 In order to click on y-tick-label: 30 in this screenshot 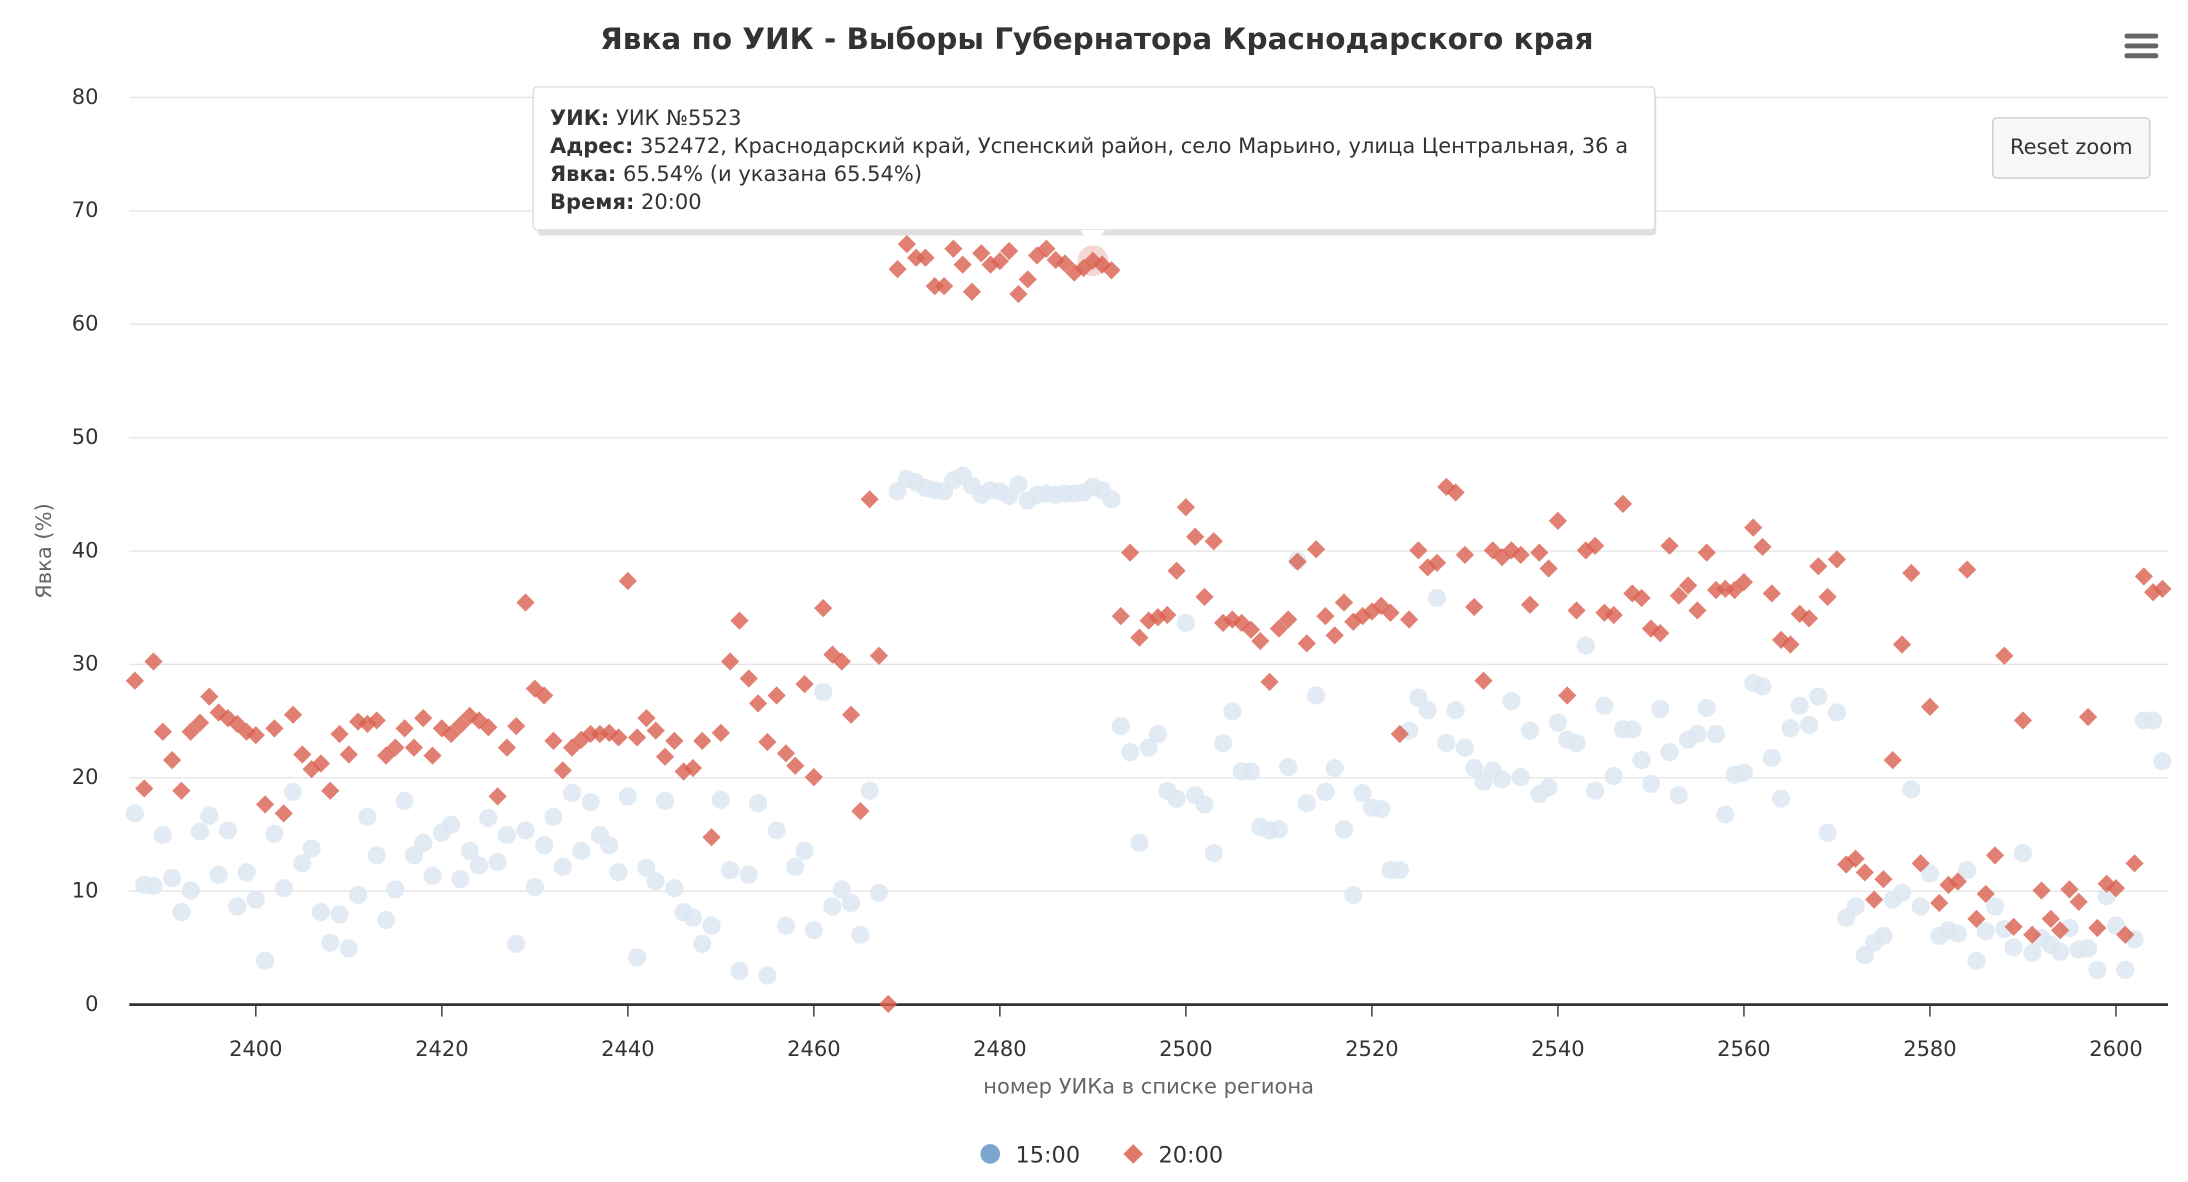, I will do `click(85, 663)`.